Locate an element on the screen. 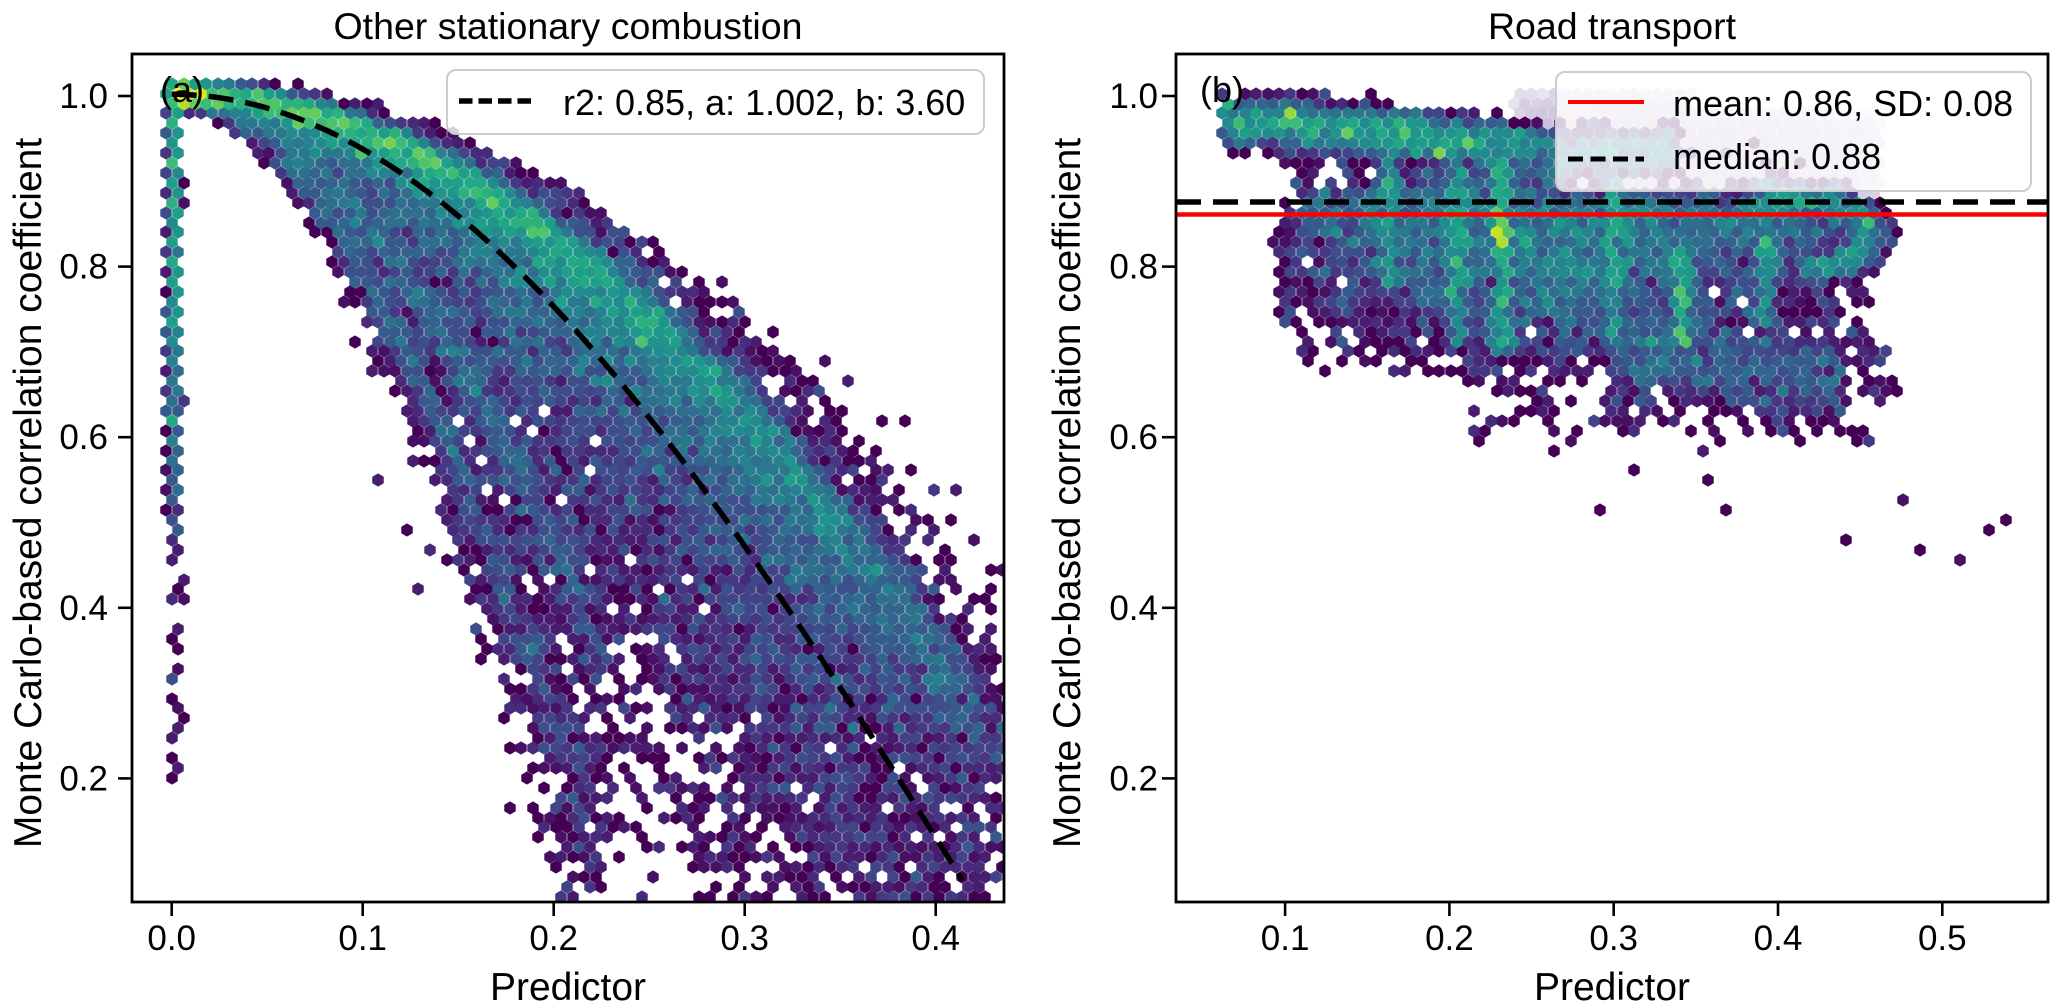 The image size is (2067, 1005). svg-text: Other stationary combustion is located at coordinates (568, 26).